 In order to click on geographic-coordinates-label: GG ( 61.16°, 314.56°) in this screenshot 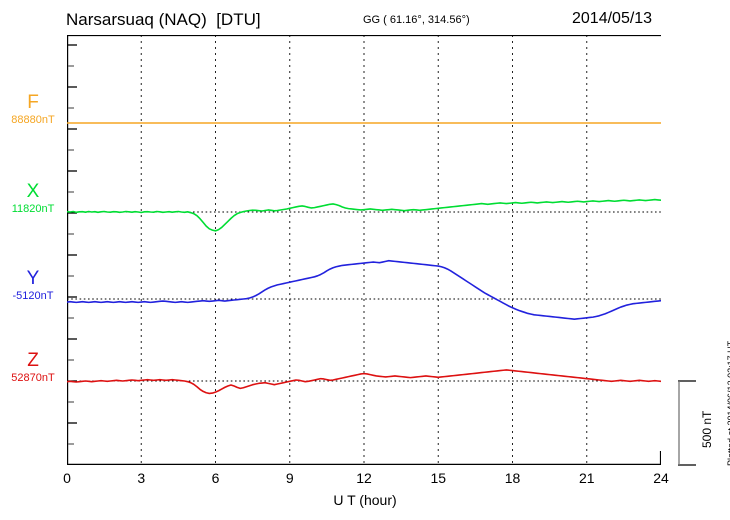, I will do `click(416, 20)`.